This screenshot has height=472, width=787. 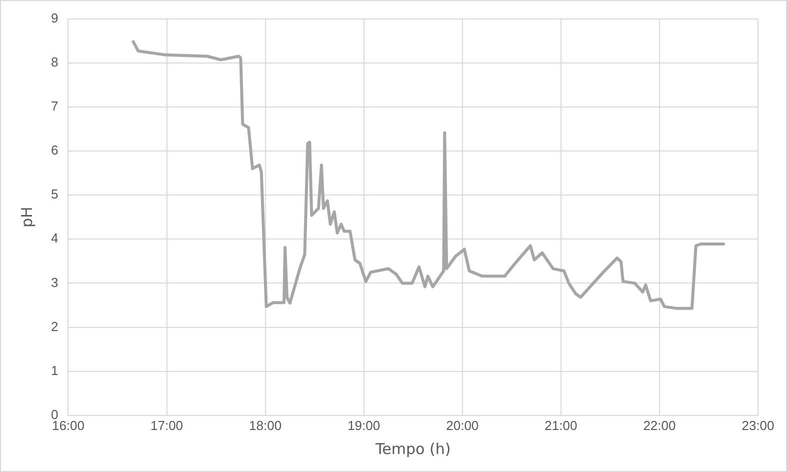 I want to click on y-axis-title: pH, so click(x=27, y=217).